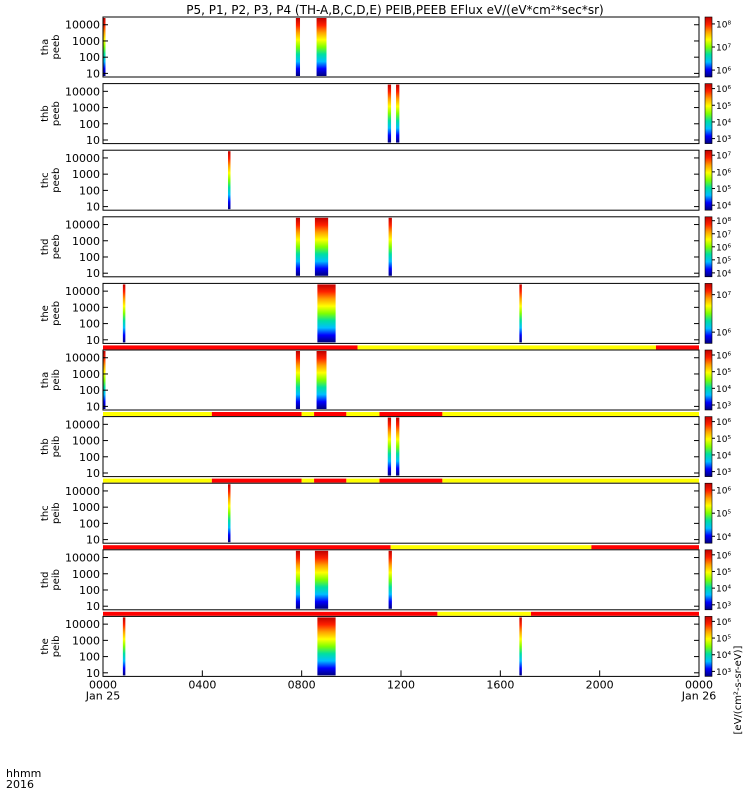 Image resolution: width=750 pixels, height=800 pixels. What do you see at coordinates (23, 773) in the screenshot?
I see `x-label-hhmm: hhmm` at bounding box center [23, 773].